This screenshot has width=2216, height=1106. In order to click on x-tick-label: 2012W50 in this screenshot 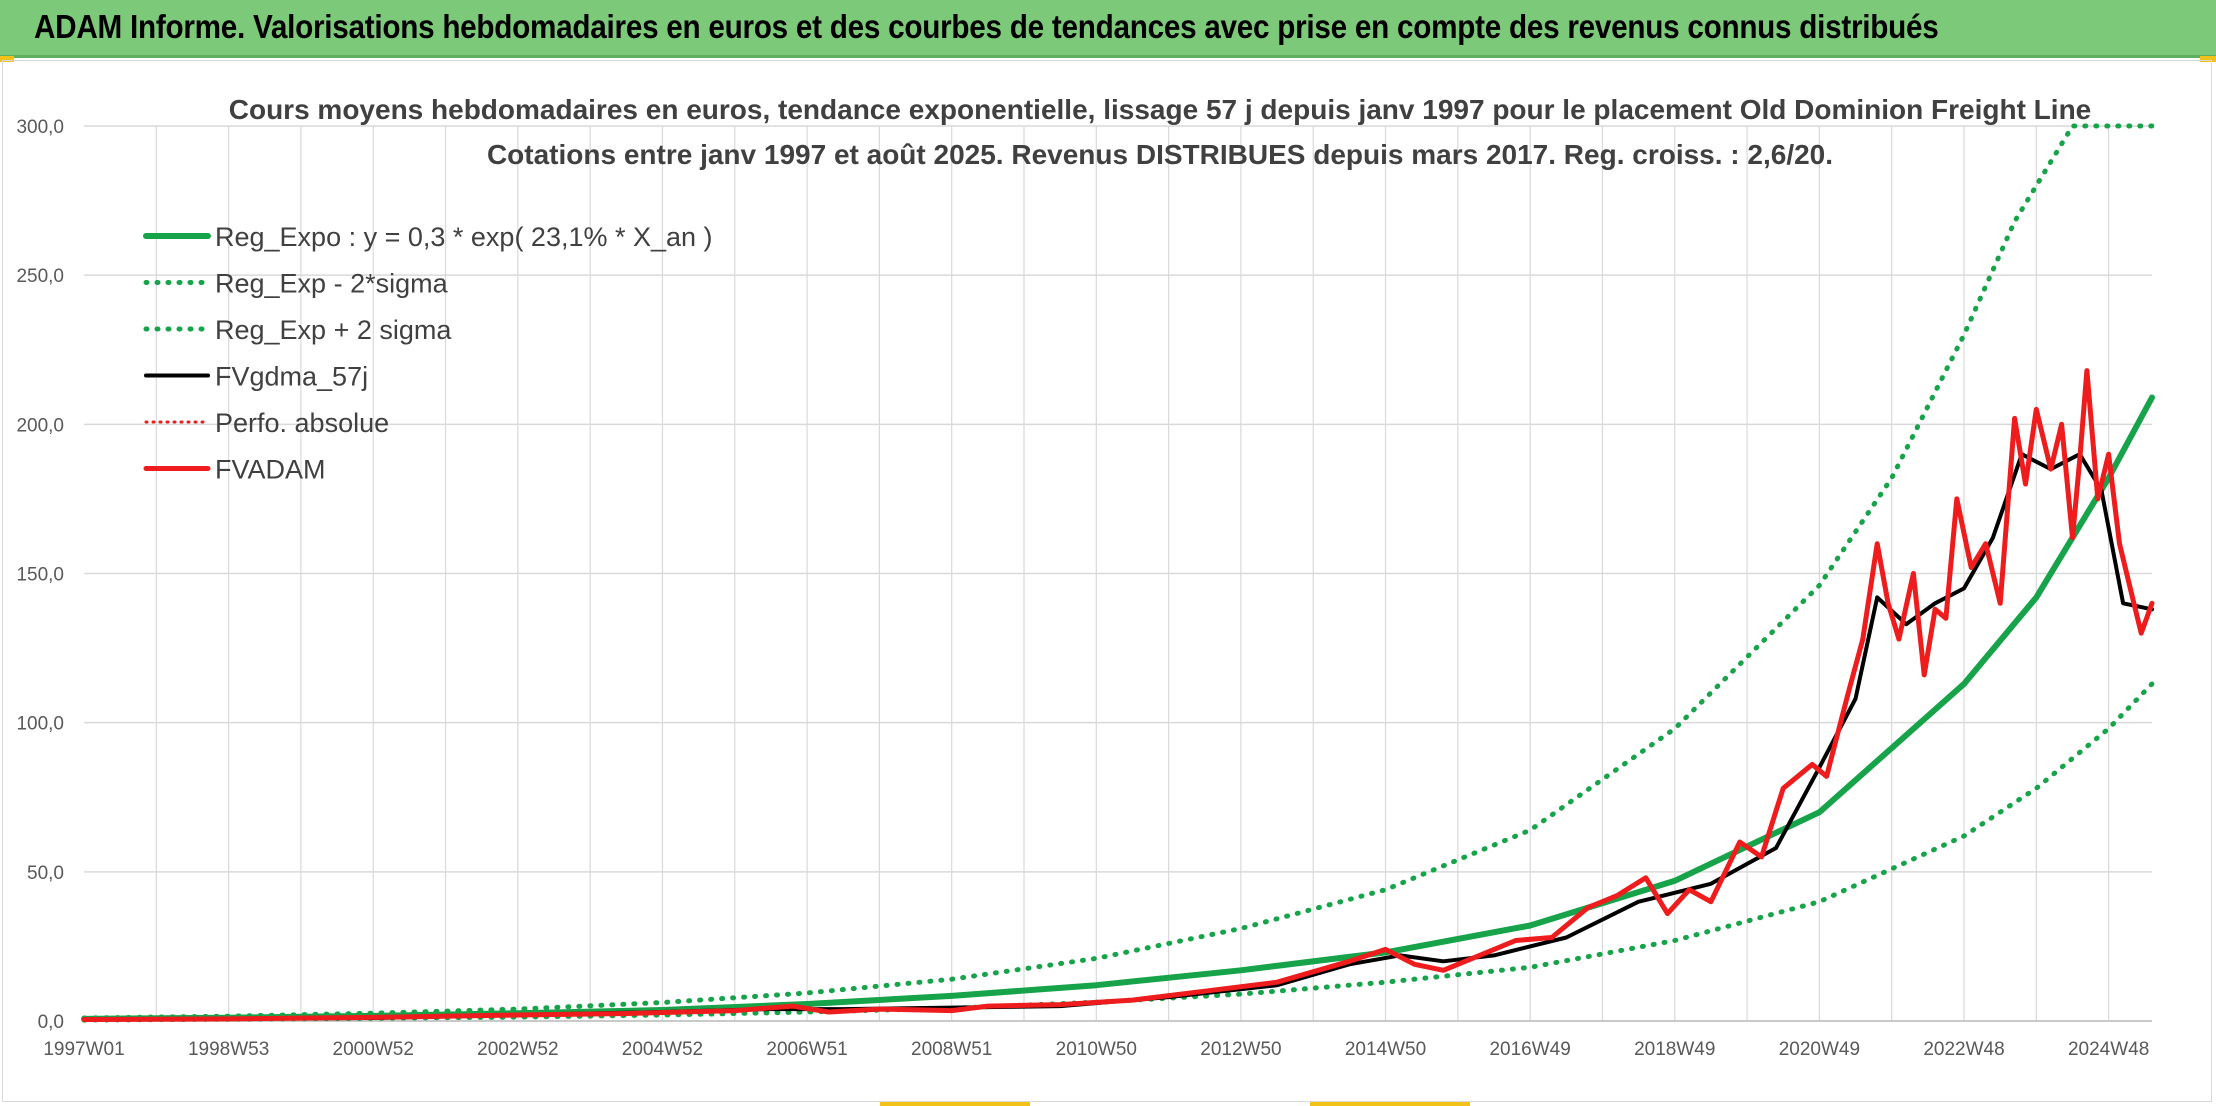, I will do `click(1240, 1049)`.